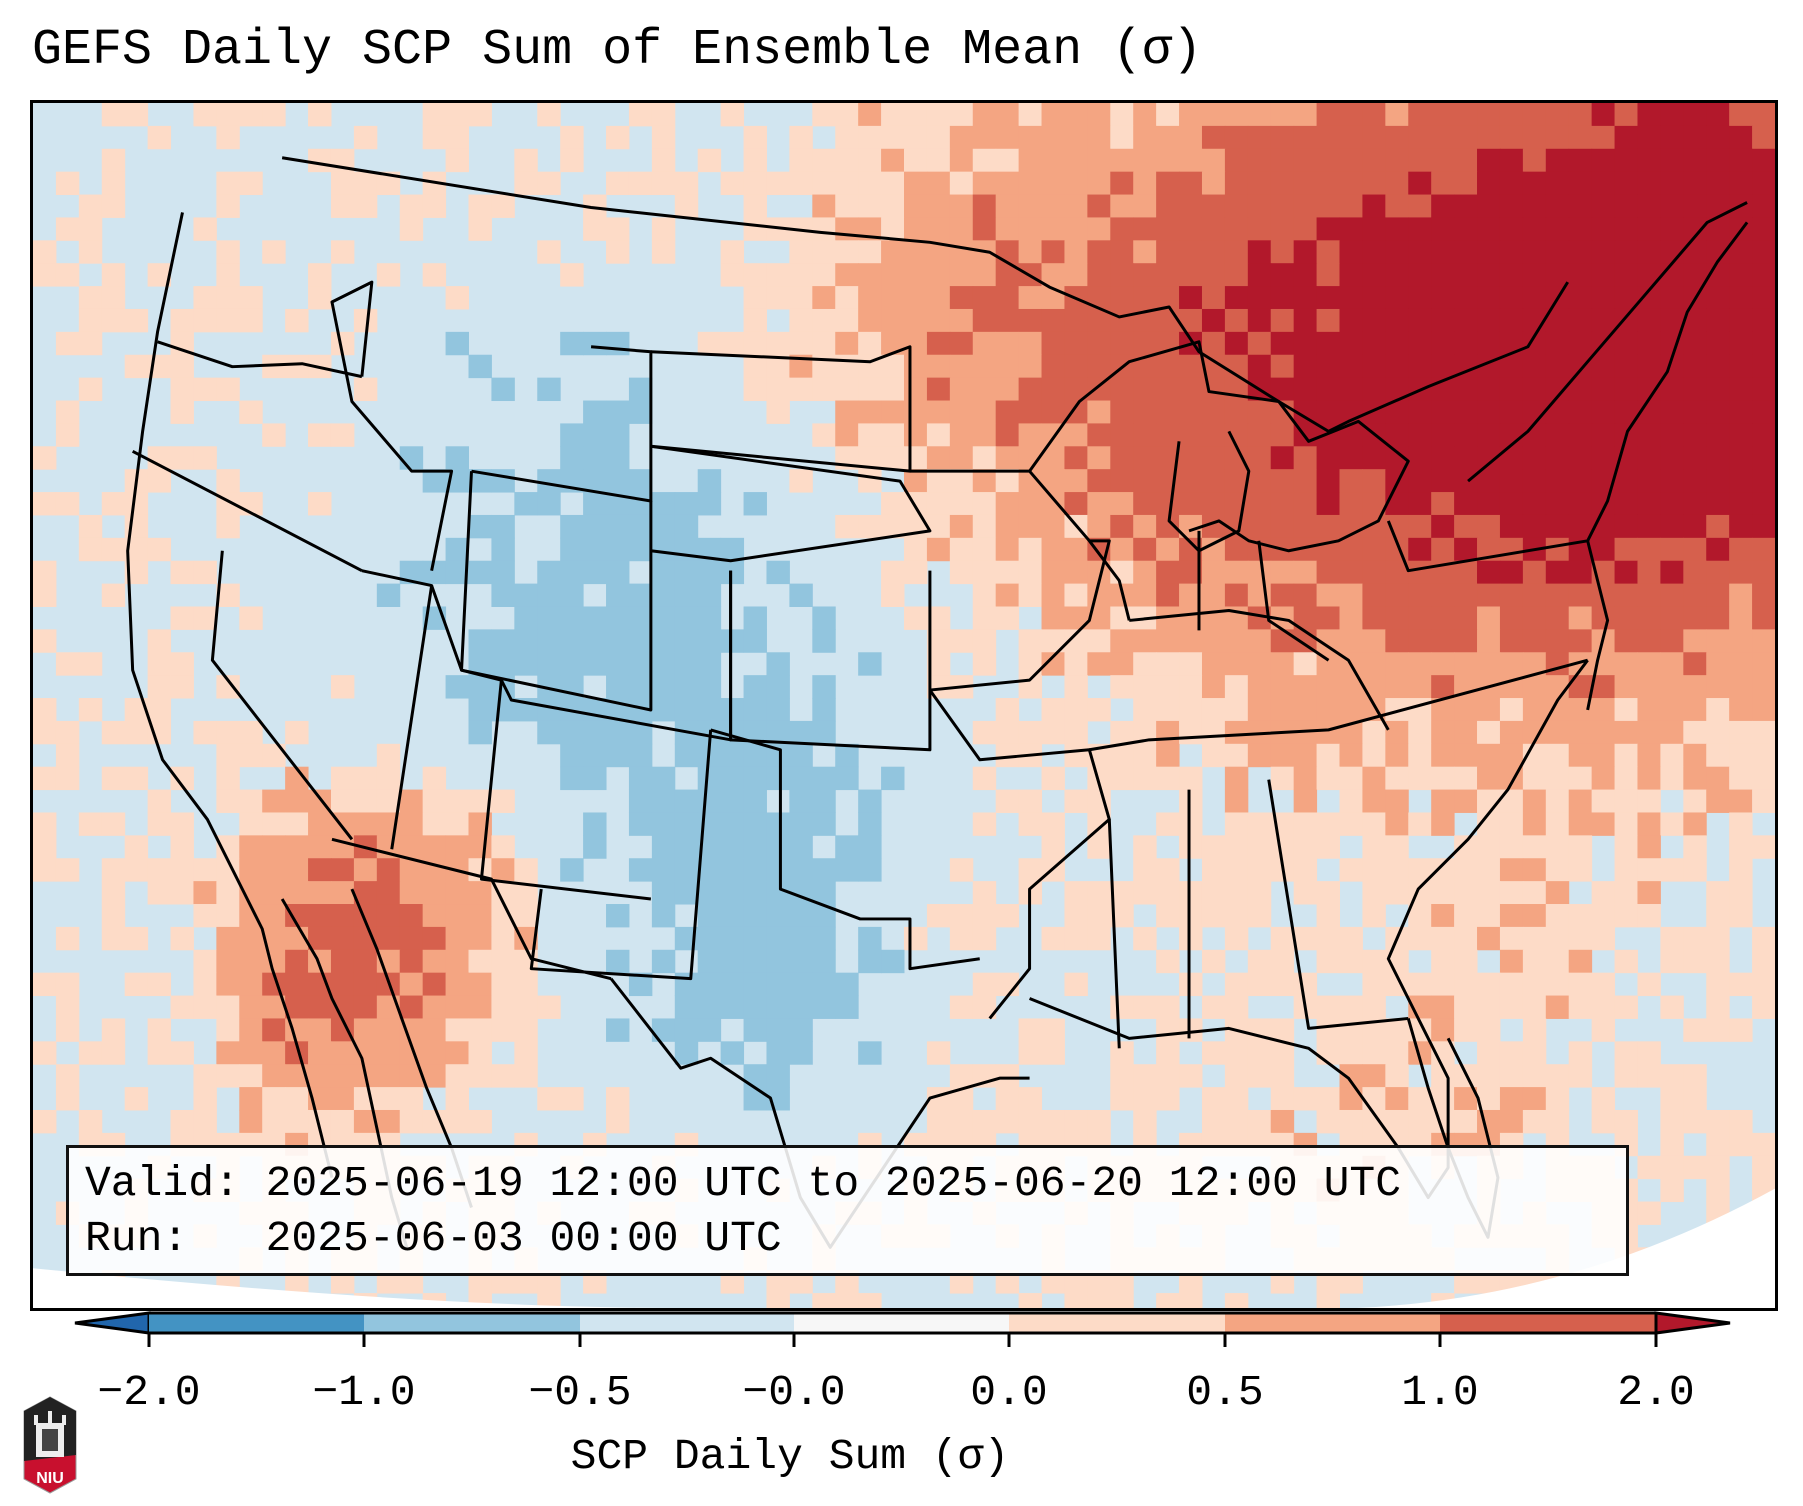 The image size is (1803, 1506). What do you see at coordinates (1565, 1248) in the screenshot?
I see `projection-edge-right` at bounding box center [1565, 1248].